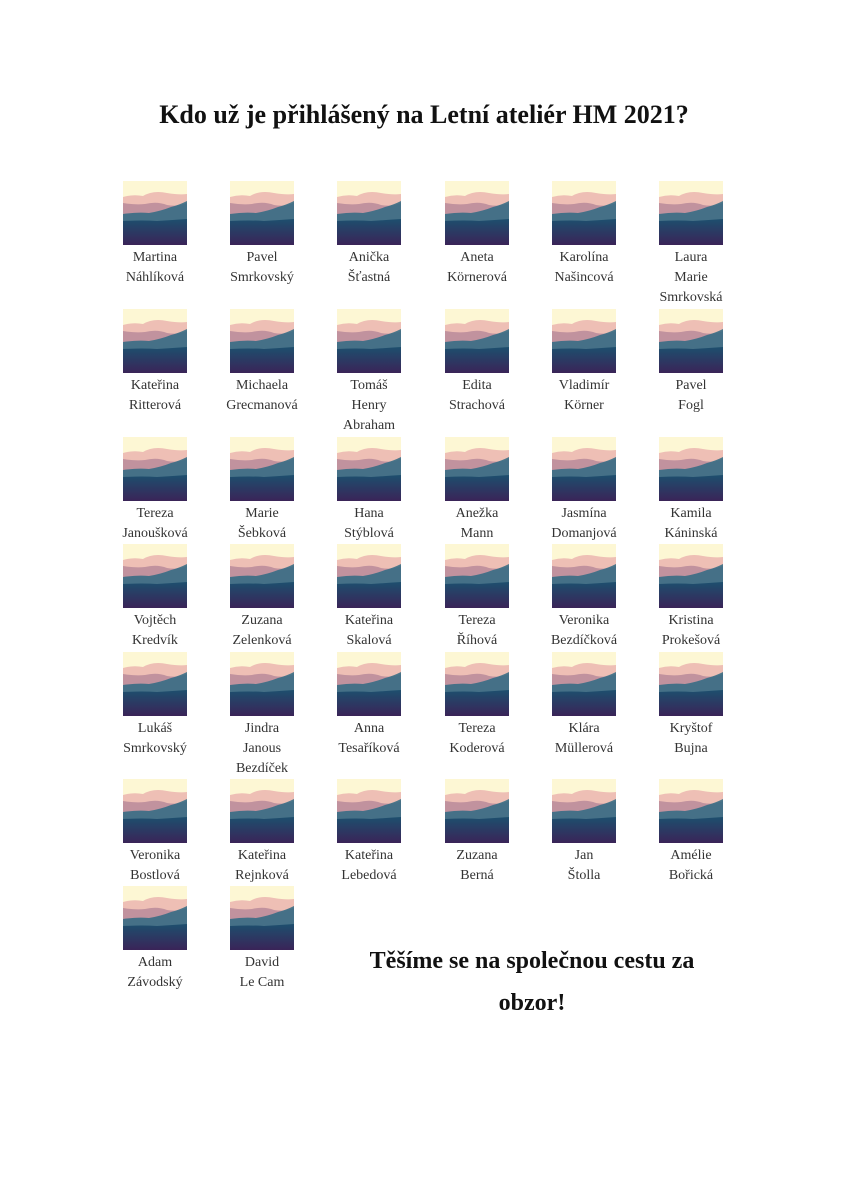 This screenshot has height=1200, width=848. Describe the element at coordinates (155, 832) in the screenshot. I see `participant-card: Veronika Bostlová` at that location.